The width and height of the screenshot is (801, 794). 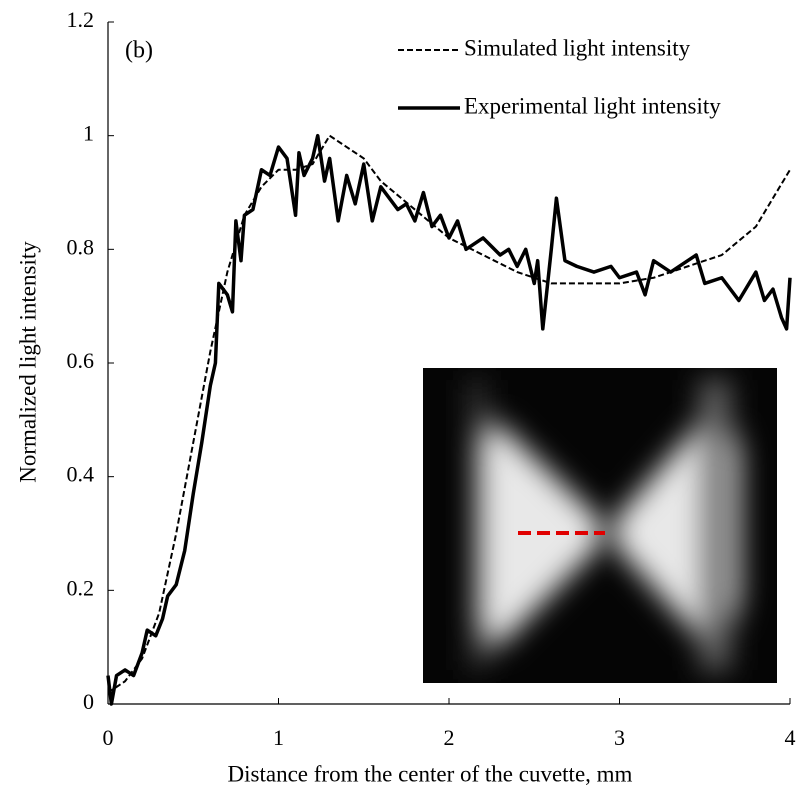 What do you see at coordinates (139, 51) in the screenshot?
I see `panel-label: (b)` at bounding box center [139, 51].